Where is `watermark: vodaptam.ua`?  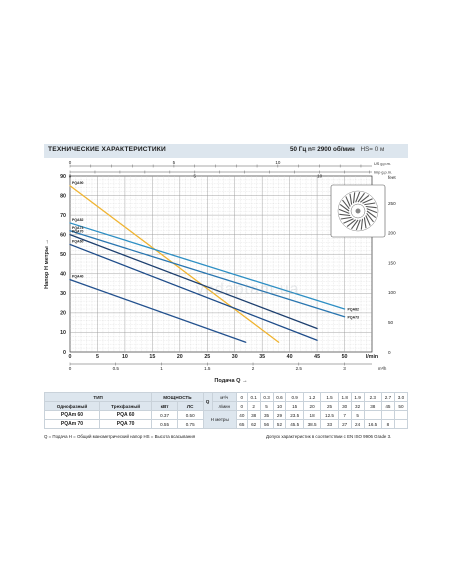 watermark: vodaptam.ua is located at coordinates (248, 289).